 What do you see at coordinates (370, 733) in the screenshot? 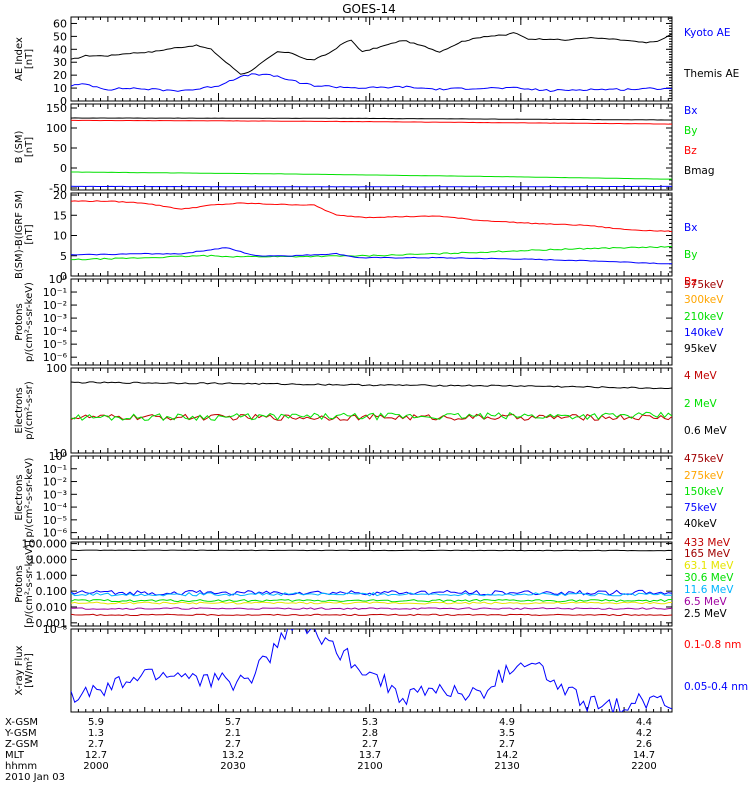
I see `x-tick-value: 2.8` at bounding box center [370, 733].